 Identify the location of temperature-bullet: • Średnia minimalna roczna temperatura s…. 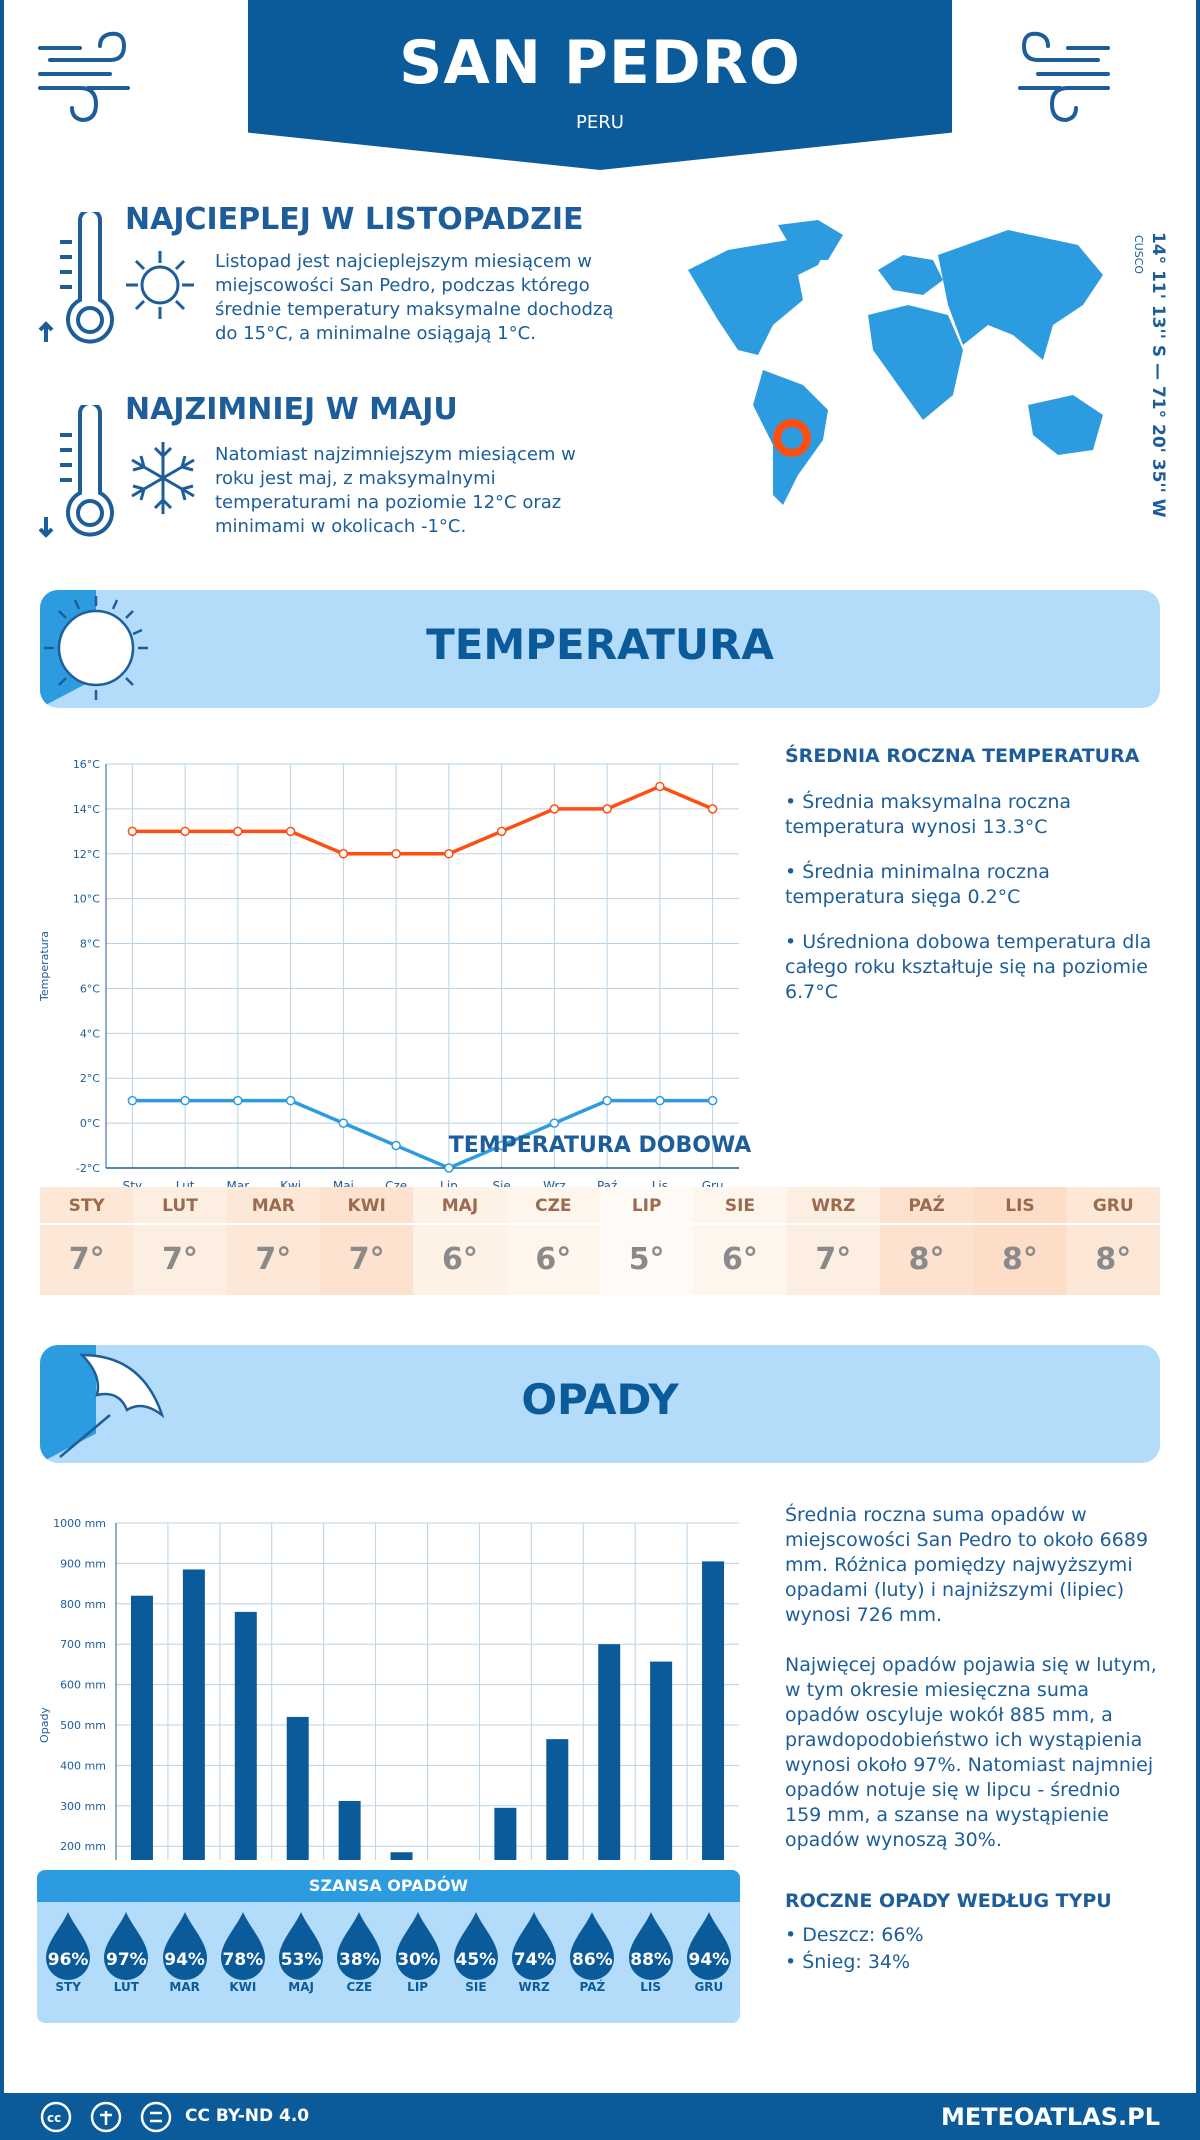
(917, 884).